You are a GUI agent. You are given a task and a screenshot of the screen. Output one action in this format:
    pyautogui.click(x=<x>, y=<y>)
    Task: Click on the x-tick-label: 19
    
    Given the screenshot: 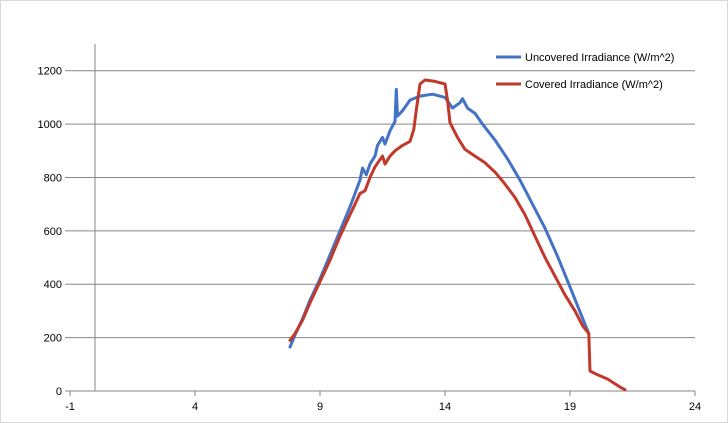 What is the action you would take?
    pyautogui.click(x=570, y=407)
    